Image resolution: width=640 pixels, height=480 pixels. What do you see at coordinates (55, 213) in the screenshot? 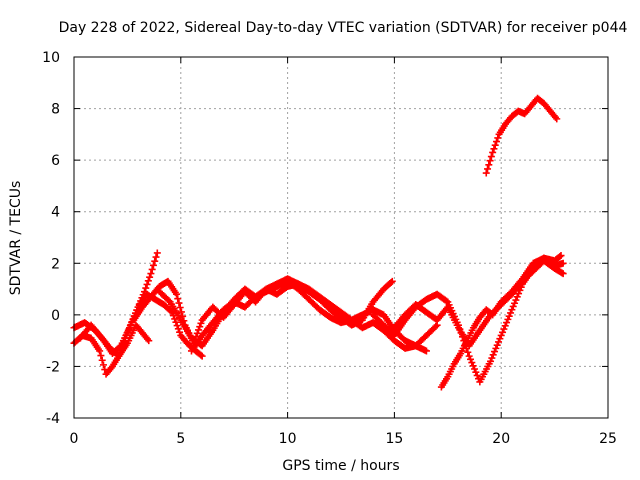
I see `y-tick-label: 4` at bounding box center [55, 213].